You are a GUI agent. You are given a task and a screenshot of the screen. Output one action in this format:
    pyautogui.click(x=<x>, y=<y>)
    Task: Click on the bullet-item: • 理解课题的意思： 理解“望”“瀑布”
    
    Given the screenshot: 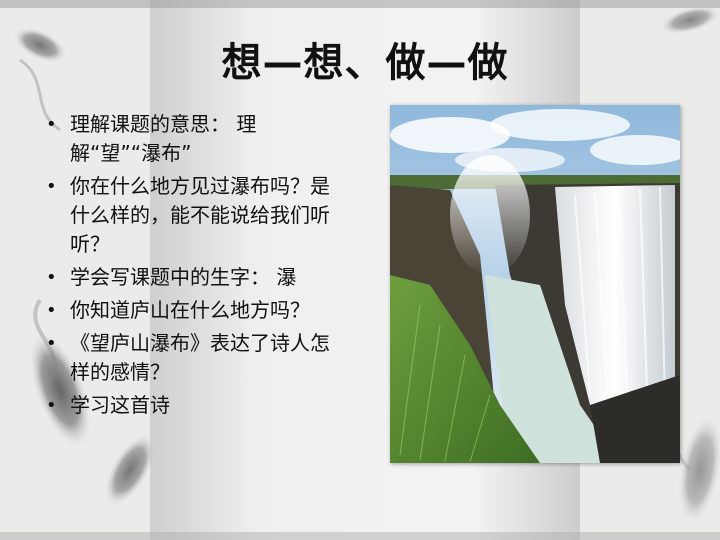 What is the action you would take?
    pyautogui.click(x=196, y=139)
    